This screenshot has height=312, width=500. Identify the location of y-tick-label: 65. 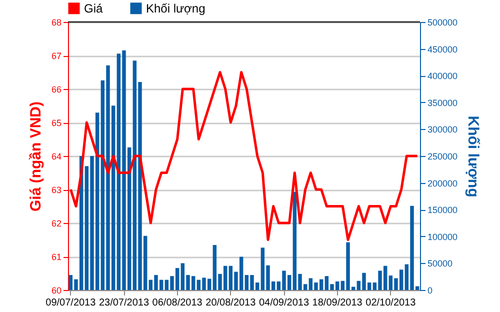
(56, 123).